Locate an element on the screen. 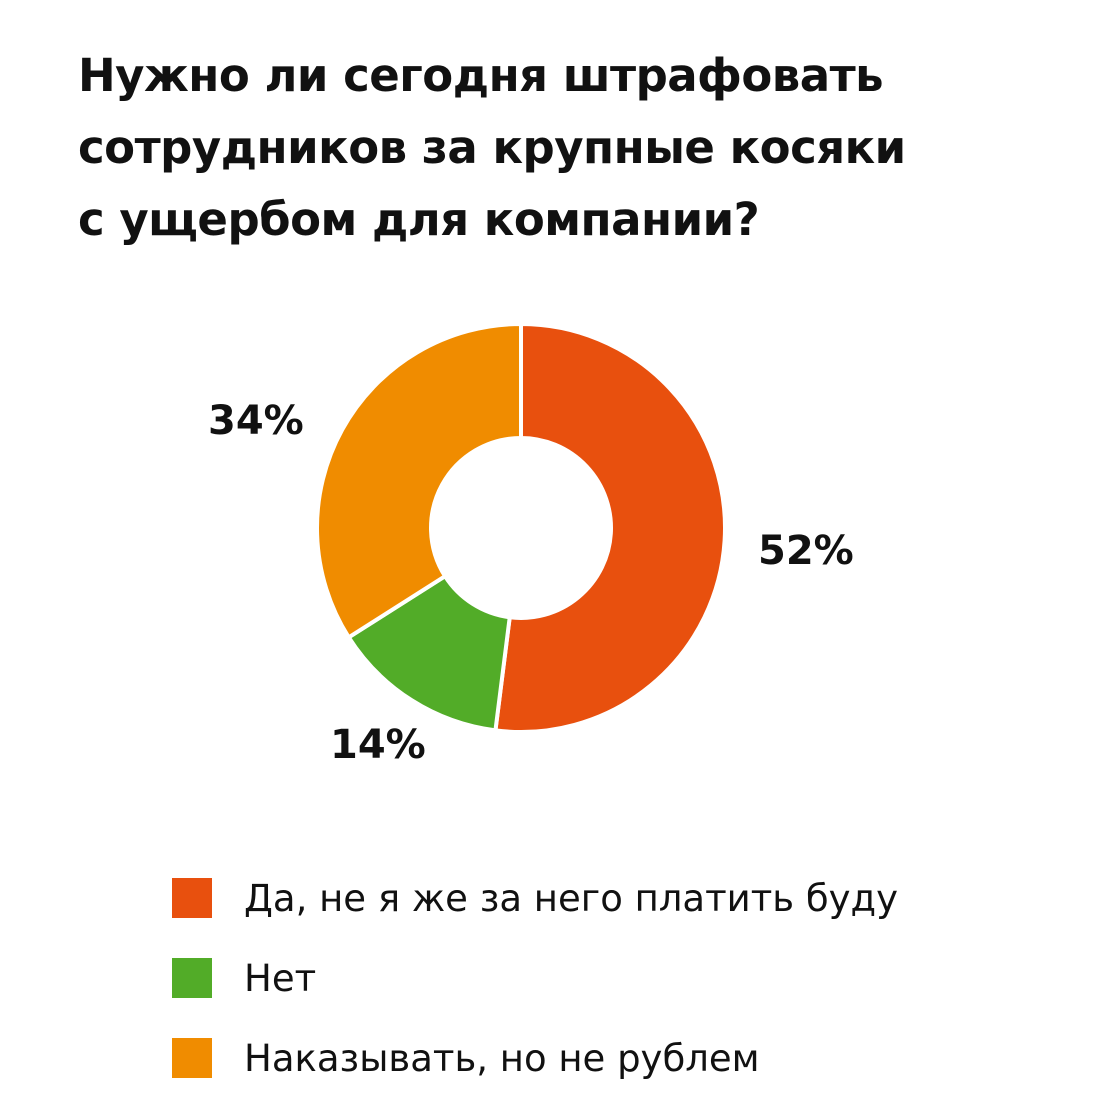  legend-swatch-yes is located at coordinates (192, 898).